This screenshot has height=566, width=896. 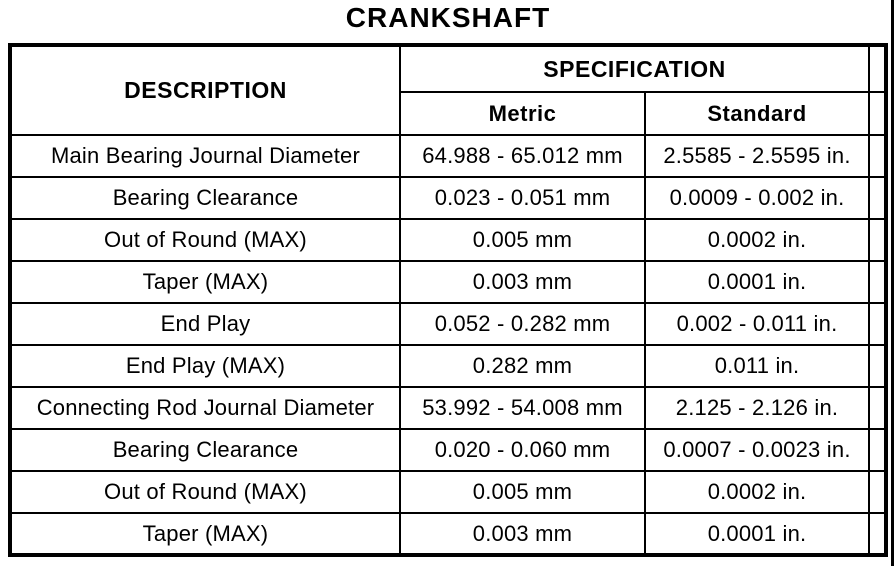 I want to click on page-title: CRANKSHAFT, so click(x=448, y=17).